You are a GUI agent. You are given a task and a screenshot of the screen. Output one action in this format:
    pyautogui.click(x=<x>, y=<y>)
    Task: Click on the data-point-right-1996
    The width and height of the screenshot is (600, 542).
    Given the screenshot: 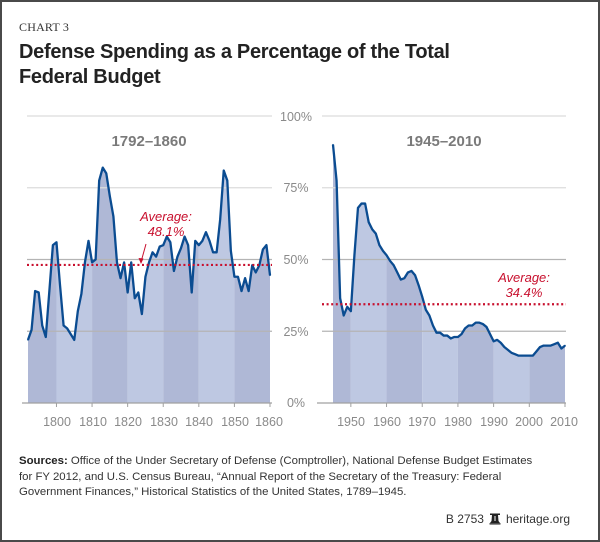 What is the action you would take?
    pyautogui.click(x=515, y=354)
    